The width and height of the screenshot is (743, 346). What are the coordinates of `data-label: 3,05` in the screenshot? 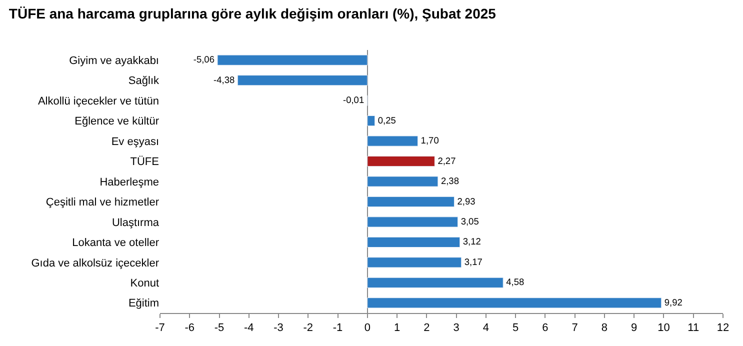 It's located at (469, 221).